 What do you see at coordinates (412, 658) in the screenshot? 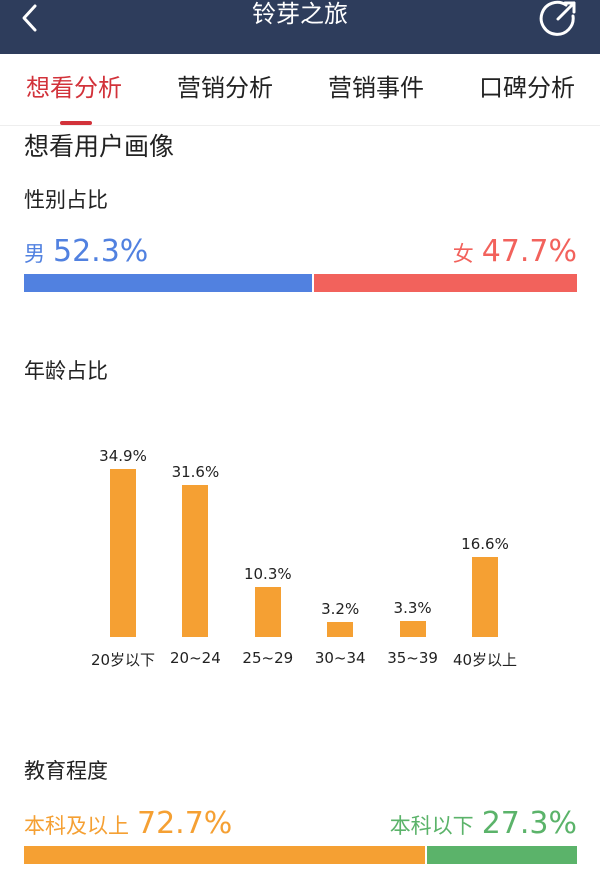
I see `age-category-label: 35~39` at bounding box center [412, 658].